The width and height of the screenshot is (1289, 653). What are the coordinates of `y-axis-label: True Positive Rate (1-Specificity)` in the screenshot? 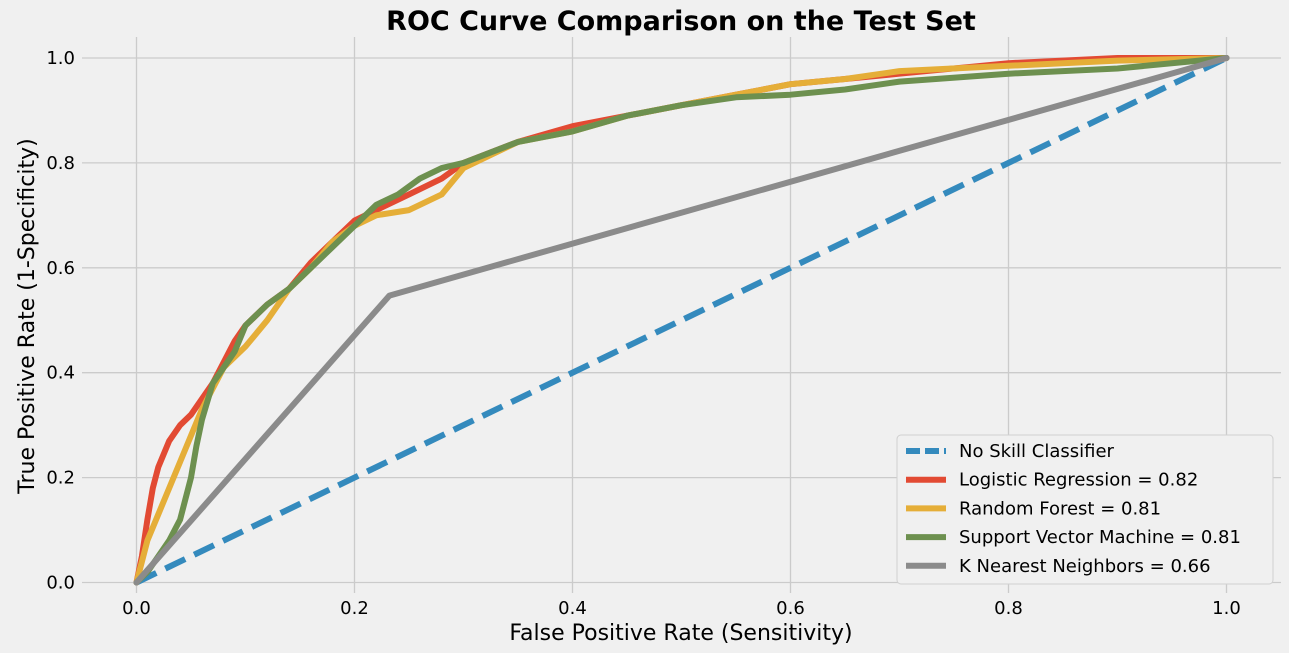 It's located at (27, 316).